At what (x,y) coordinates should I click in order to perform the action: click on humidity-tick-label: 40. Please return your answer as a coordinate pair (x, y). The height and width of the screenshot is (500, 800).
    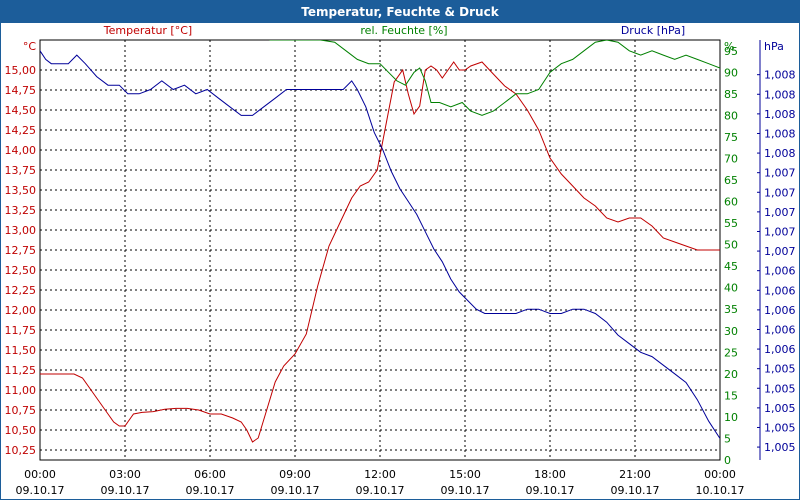
    Looking at the image, I should click on (731, 288).